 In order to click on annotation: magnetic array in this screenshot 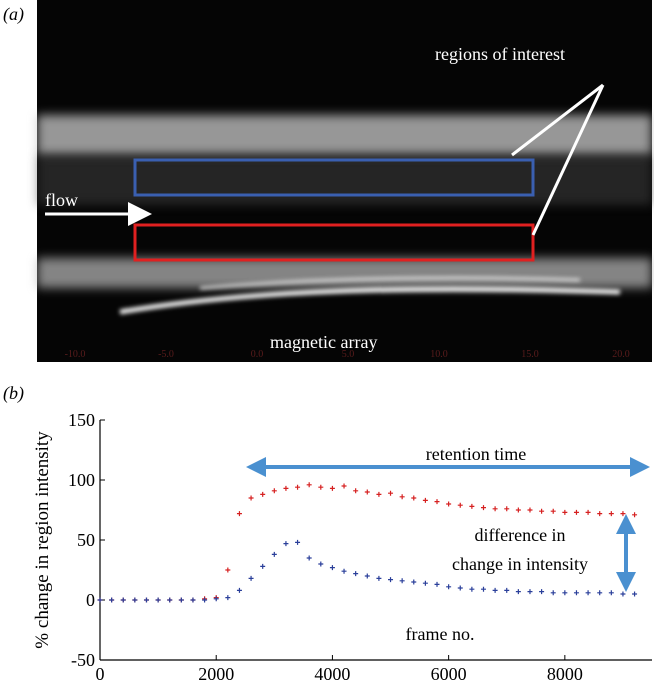, I will do `click(323, 342)`.